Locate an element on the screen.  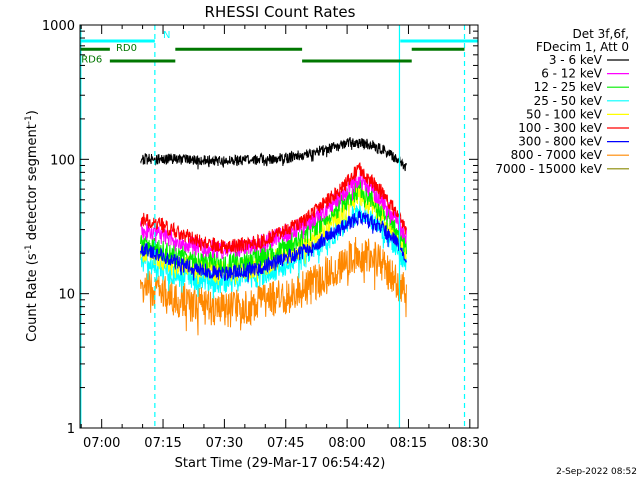
flag-bar-label: RD0 is located at coordinates (126, 48).